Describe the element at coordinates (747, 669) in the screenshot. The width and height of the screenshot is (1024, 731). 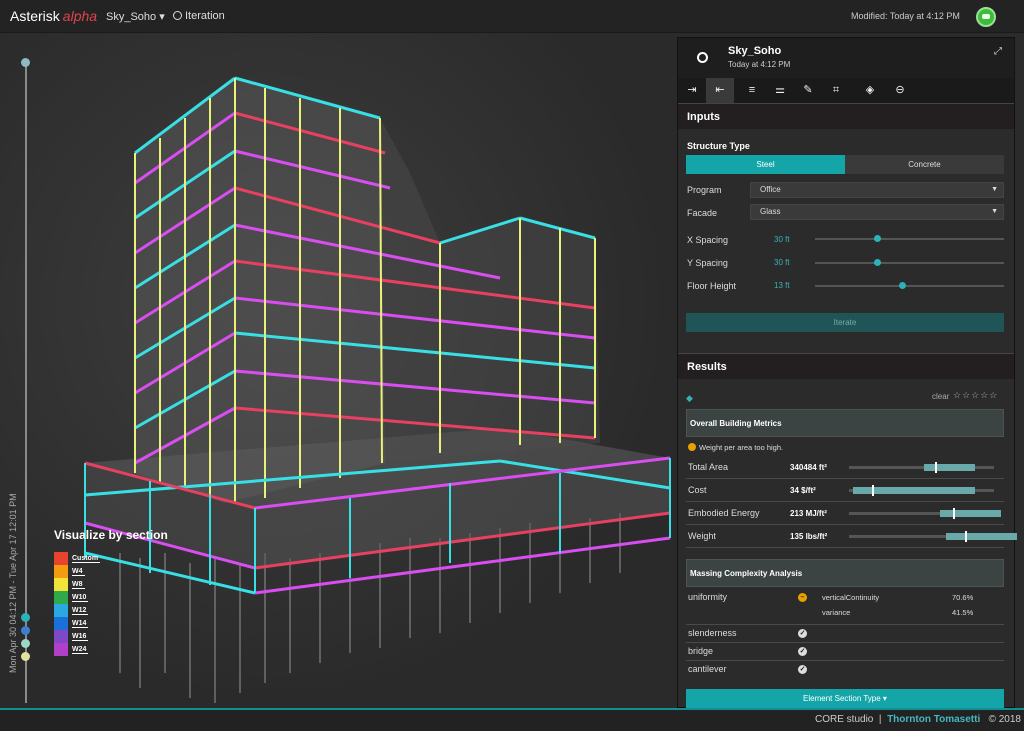
I see `cantilever-row: cantilever ✓` at that location.